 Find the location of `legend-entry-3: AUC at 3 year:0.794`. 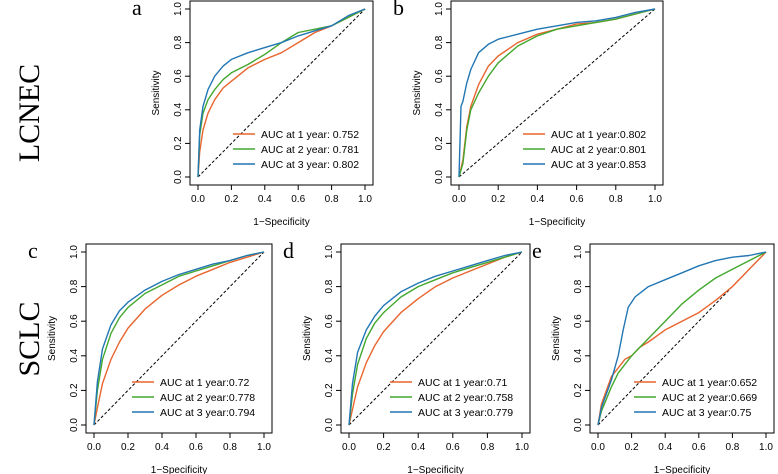

legend-entry-3: AUC at 3 year:0.794 is located at coordinates (207, 413).